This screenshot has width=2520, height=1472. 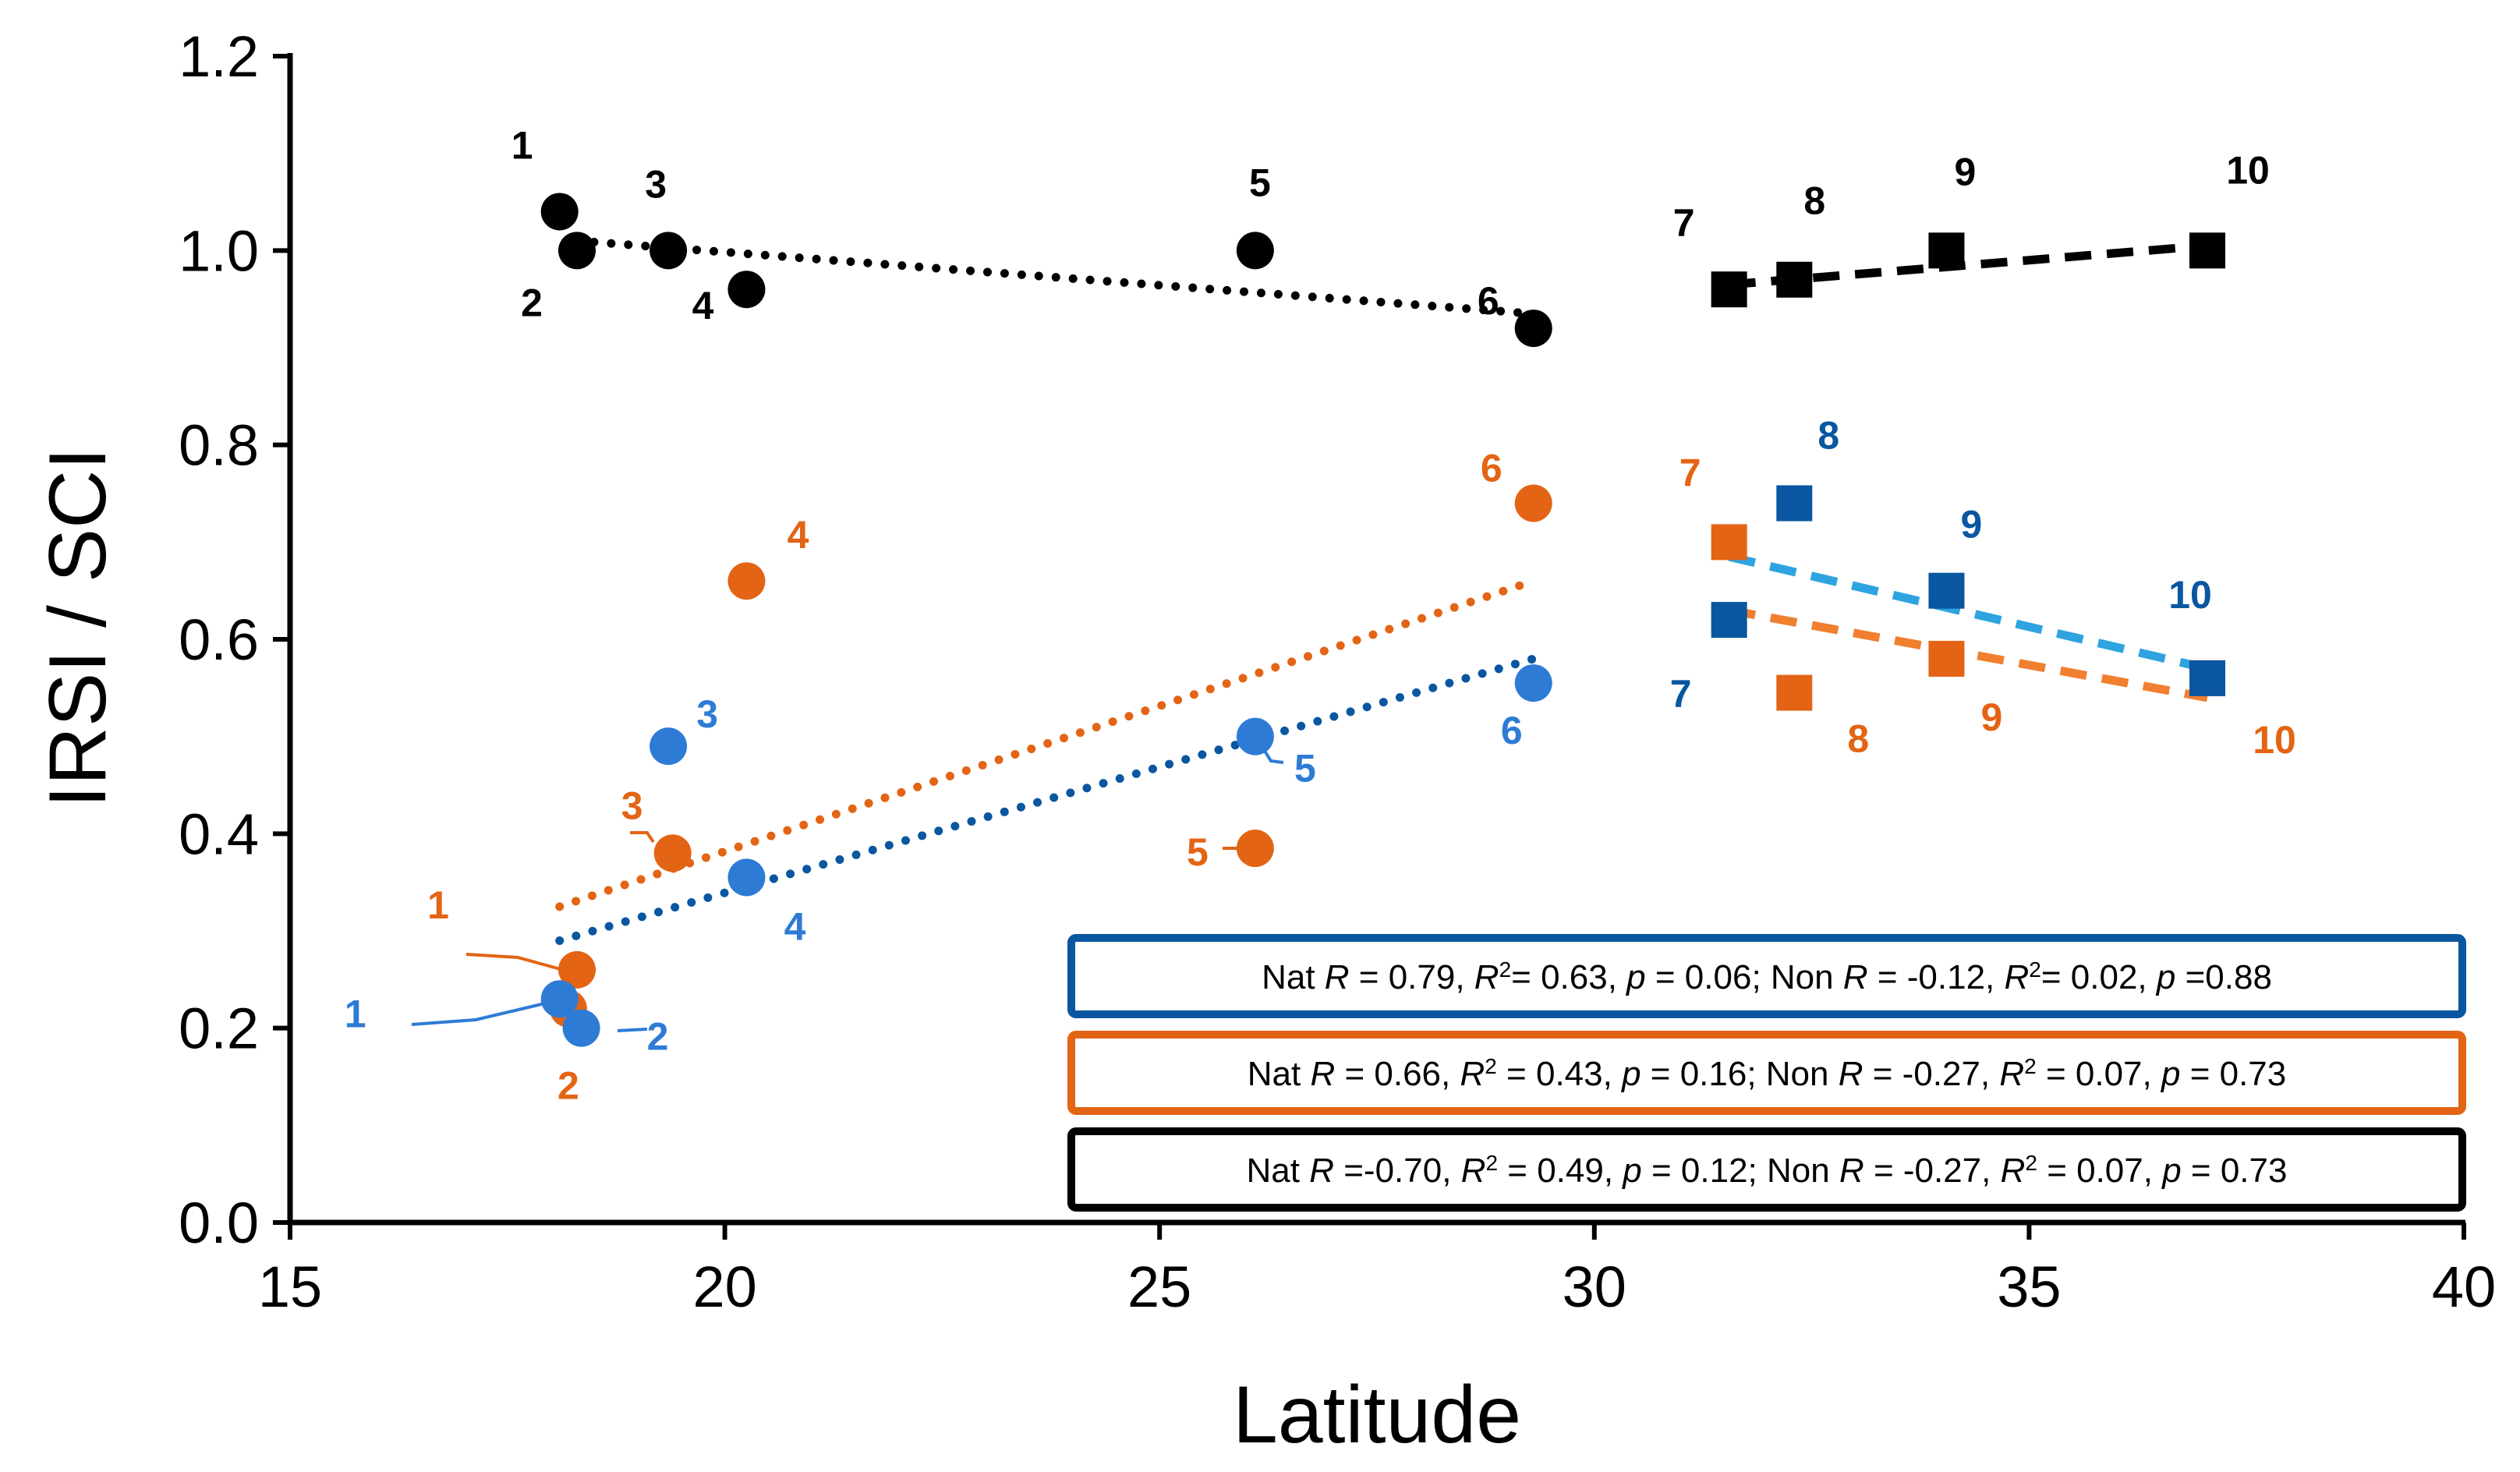 What do you see at coordinates (219, 1223) in the screenshot?
I see `y-tick-label: 0.0` at bounding box center [219, 1223].